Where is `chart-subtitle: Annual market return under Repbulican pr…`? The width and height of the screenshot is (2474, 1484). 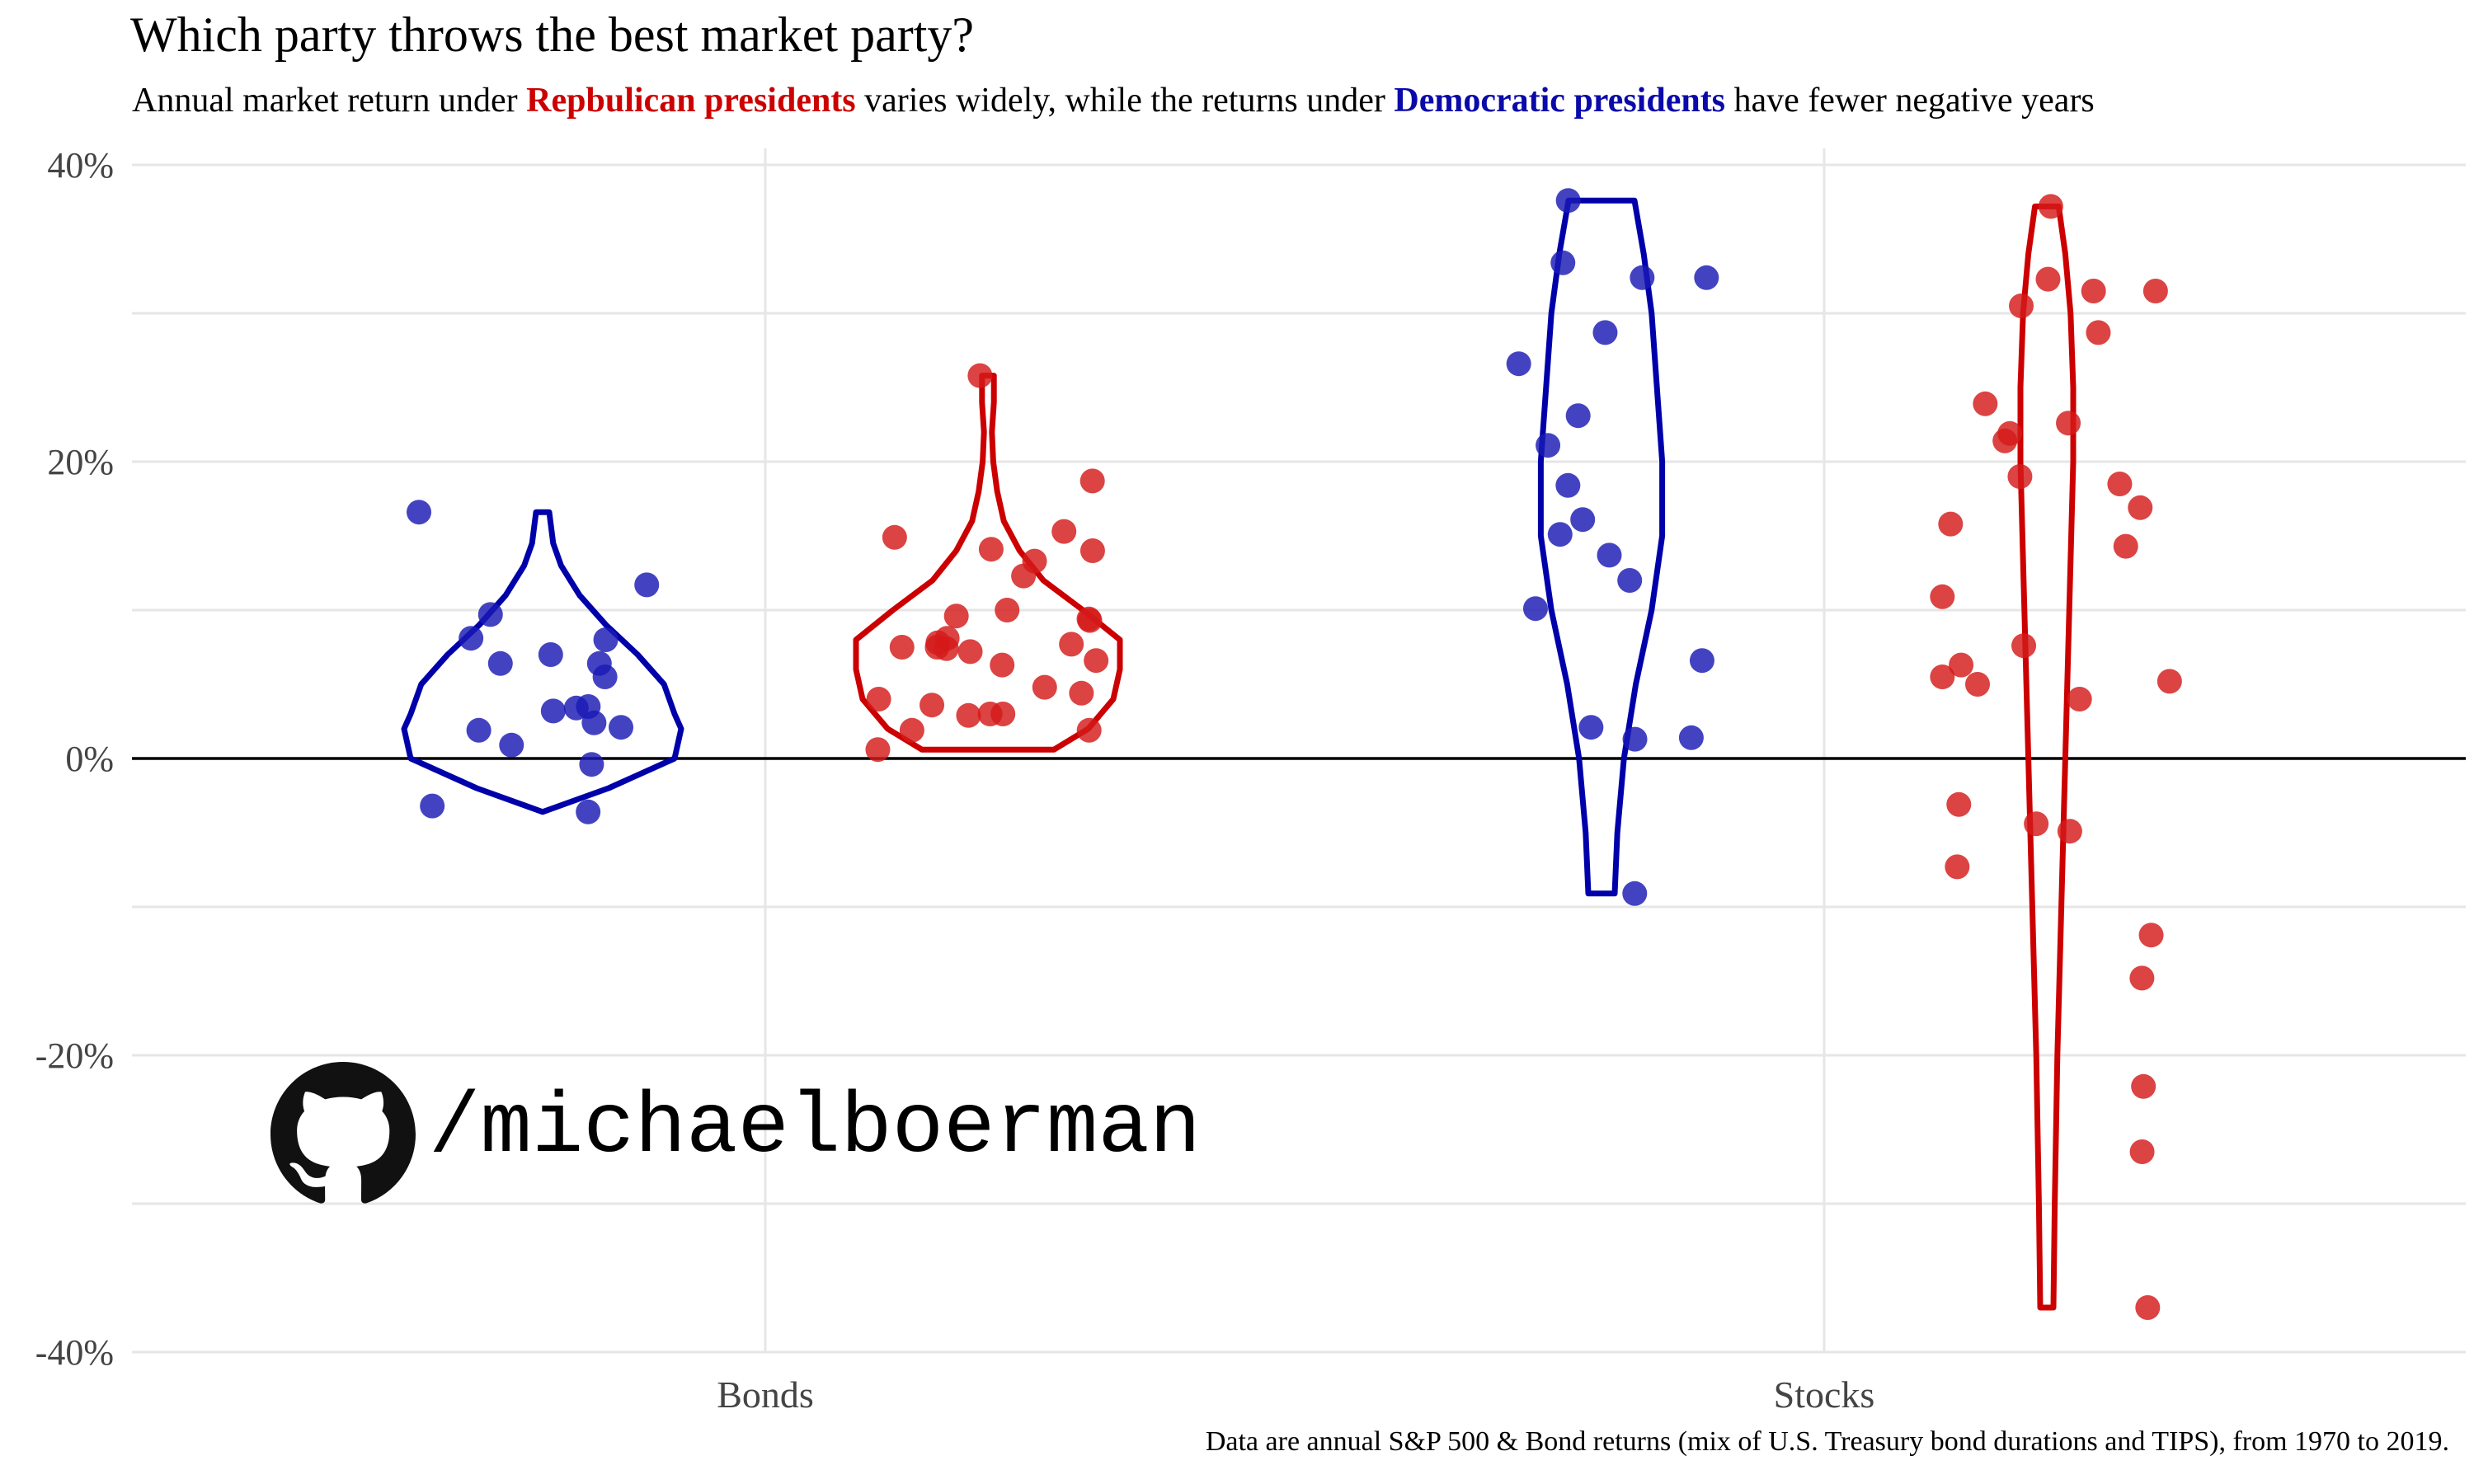 chart-subtitle: Annual market return under Repbulican pr… is located at coordinates (1113, 100).